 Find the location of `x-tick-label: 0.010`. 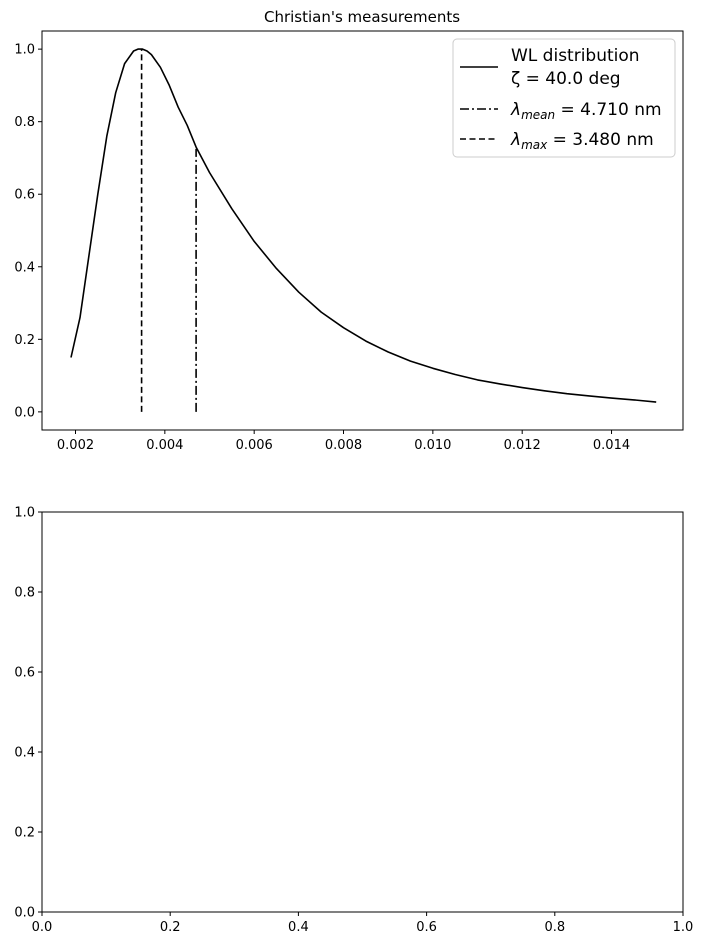

x-tick-label: 0.010 is located at coordinates (432, 445).